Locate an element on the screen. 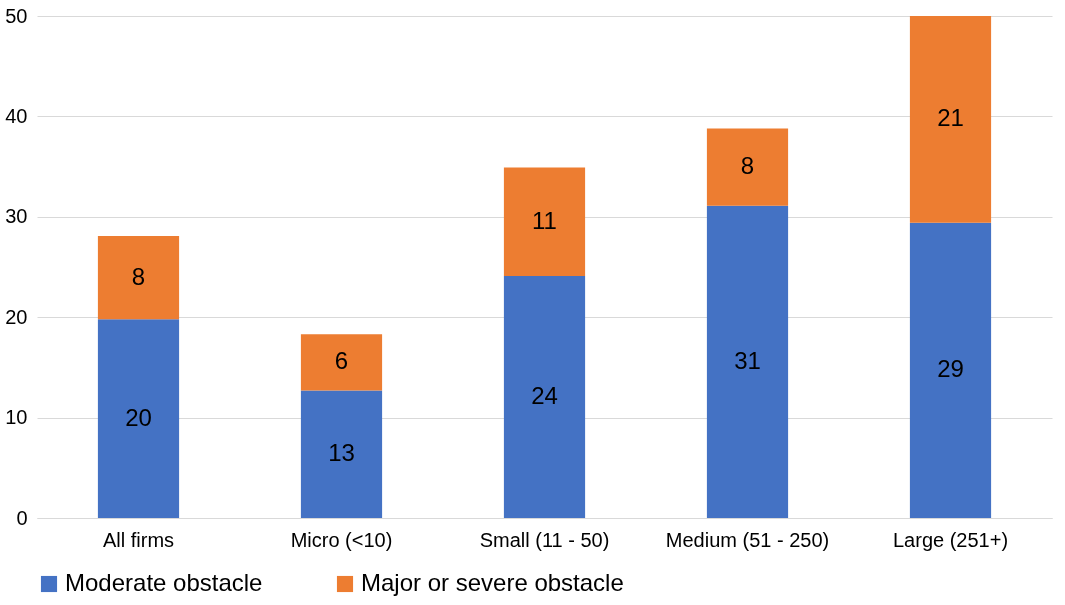 This screenshot has height=605, width=1065. data-label: 24 is located at coordinates (544, 396).